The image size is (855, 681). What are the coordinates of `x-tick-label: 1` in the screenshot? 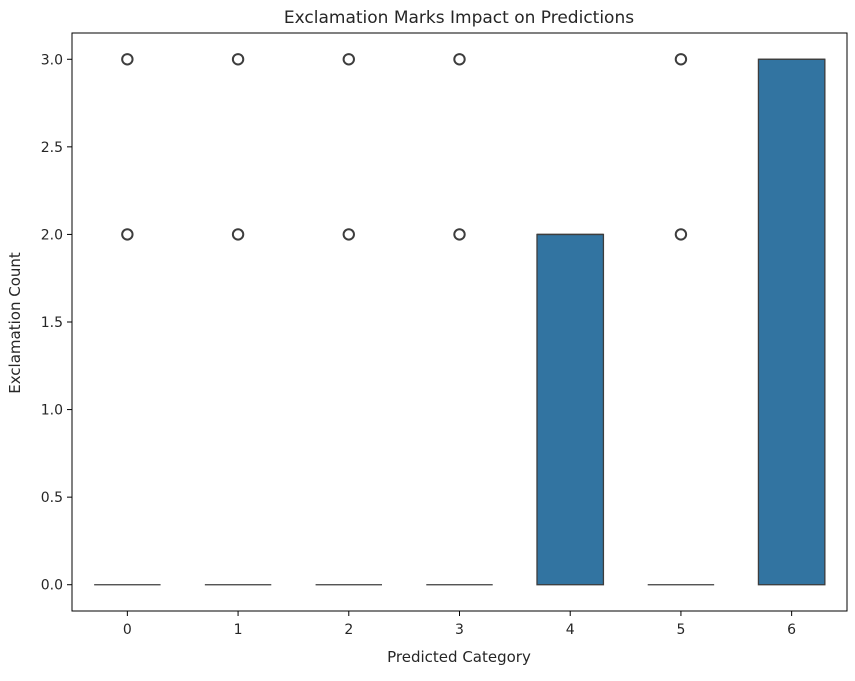 It's located at (238, 630).